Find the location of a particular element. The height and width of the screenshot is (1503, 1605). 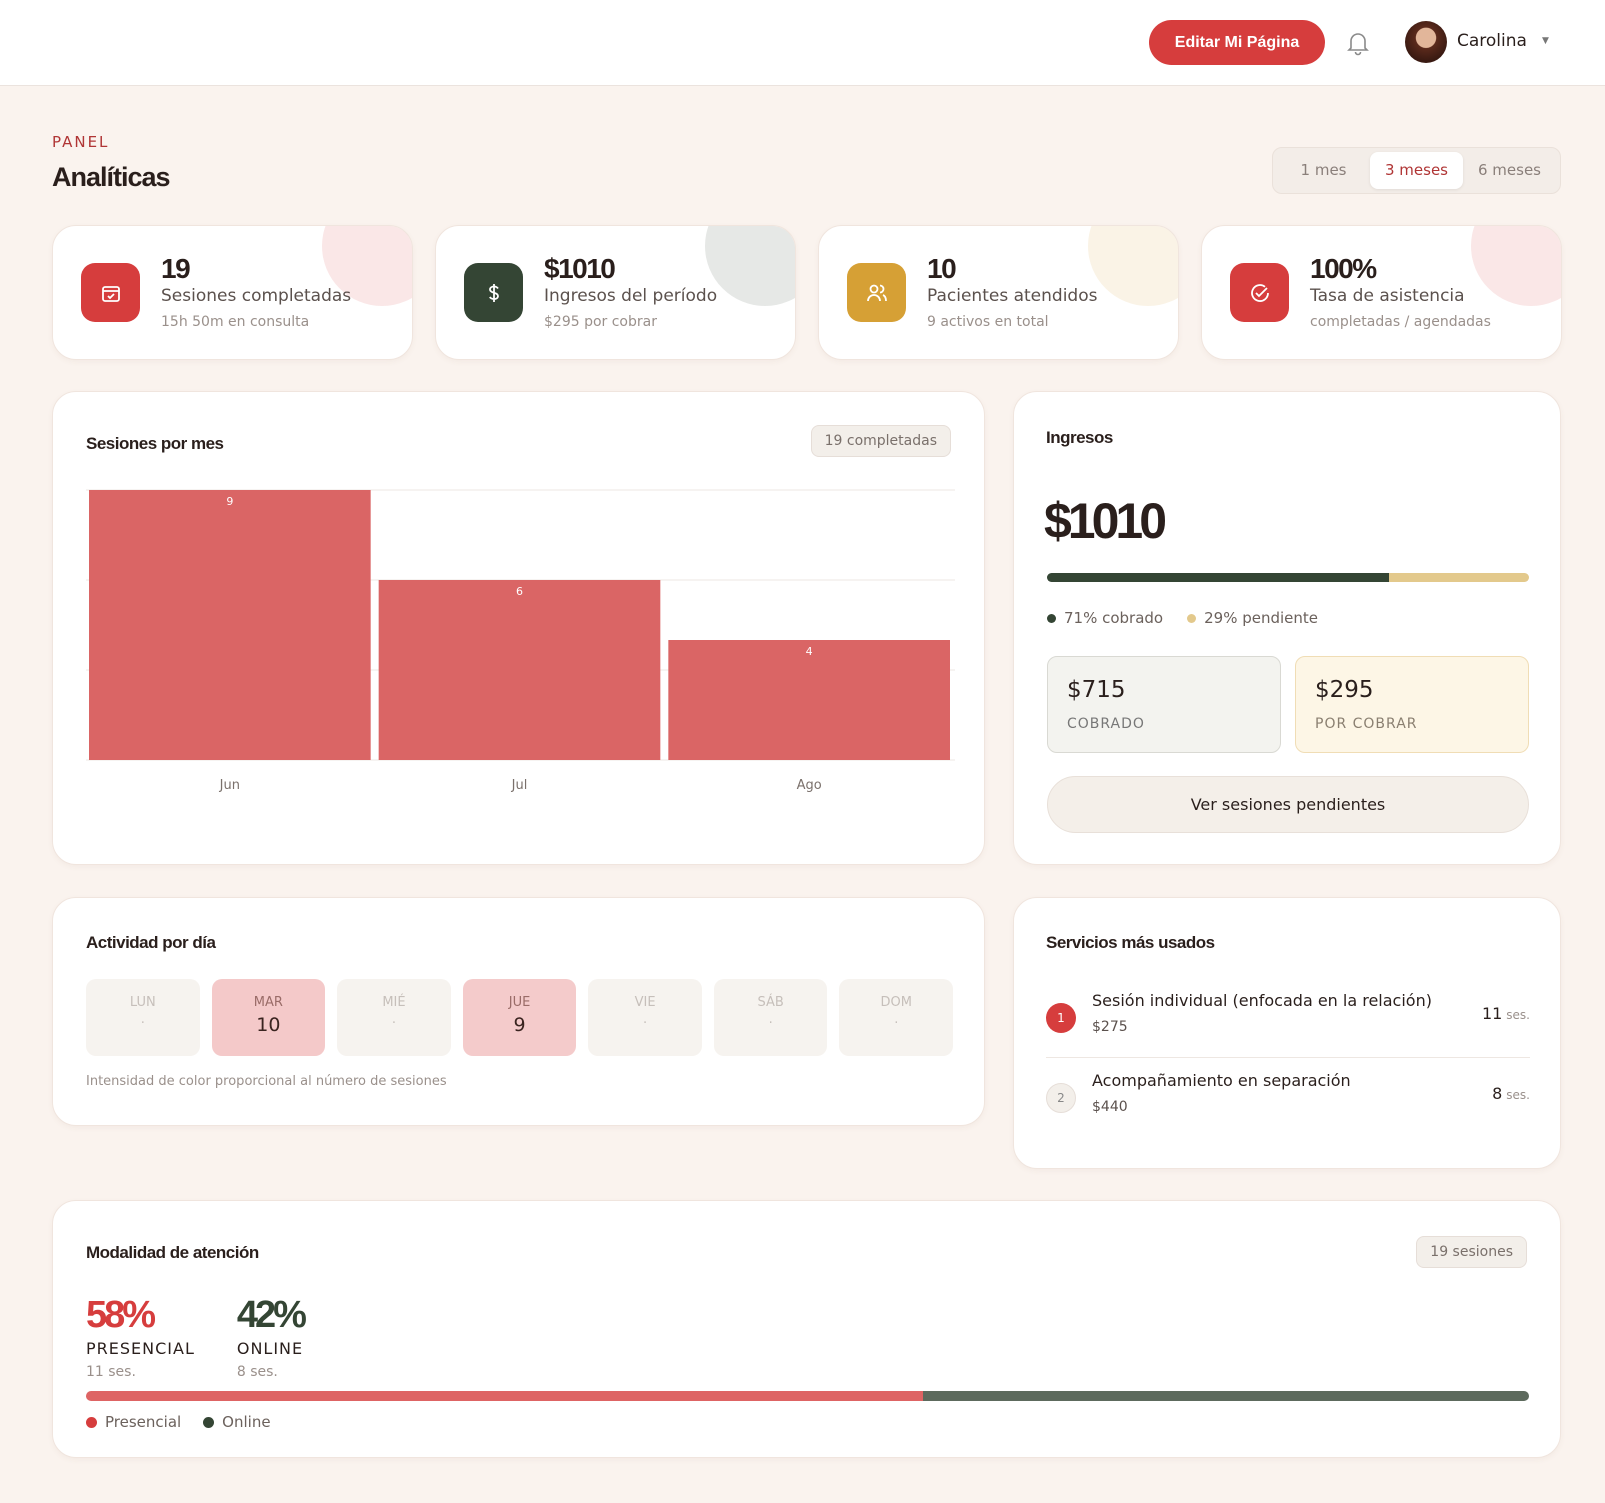

modality-bar is located at coordinates (807, 1396).